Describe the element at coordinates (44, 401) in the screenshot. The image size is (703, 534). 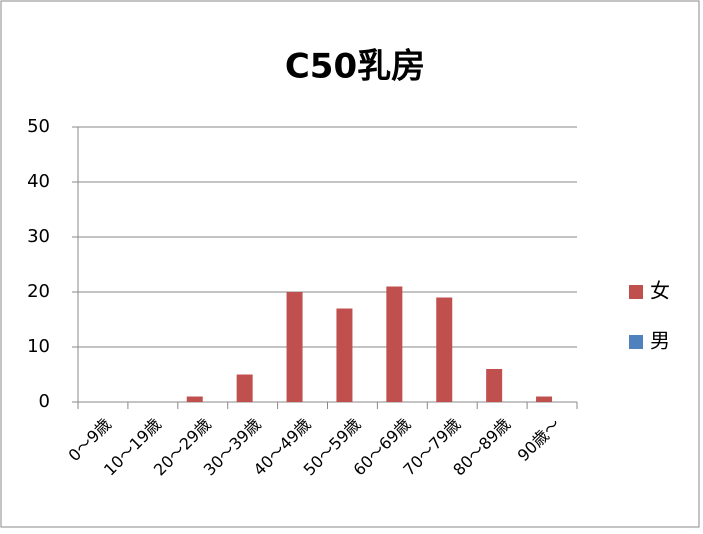
I see `y-tick-label: 0` at that location.